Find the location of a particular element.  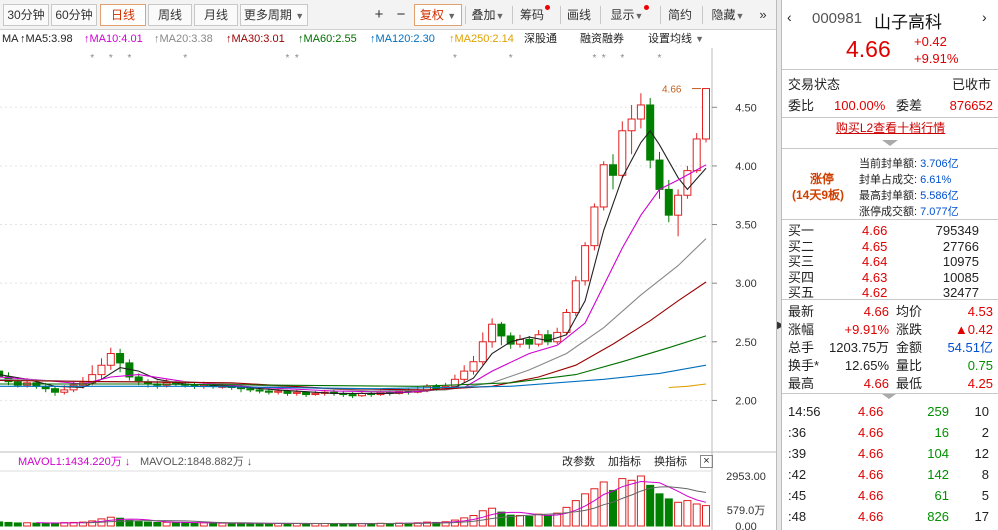

draw-line-button: 画线 is located at coordinates (578, 15).